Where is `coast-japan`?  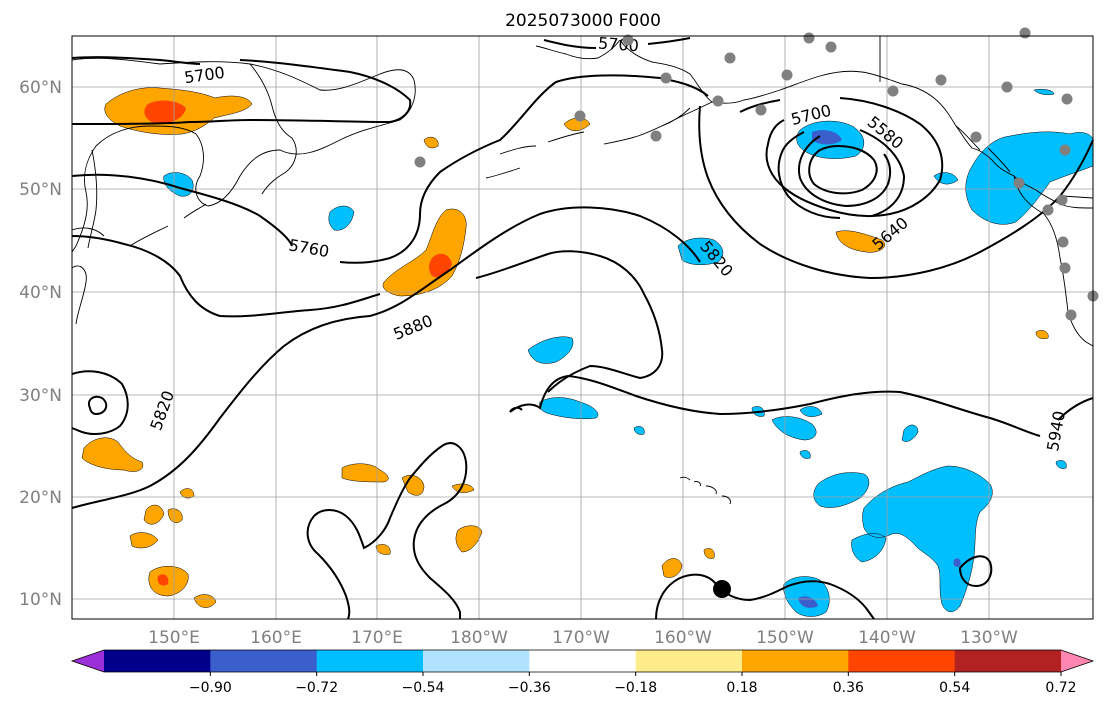
coast-japan is located at coordinates (88, 276).